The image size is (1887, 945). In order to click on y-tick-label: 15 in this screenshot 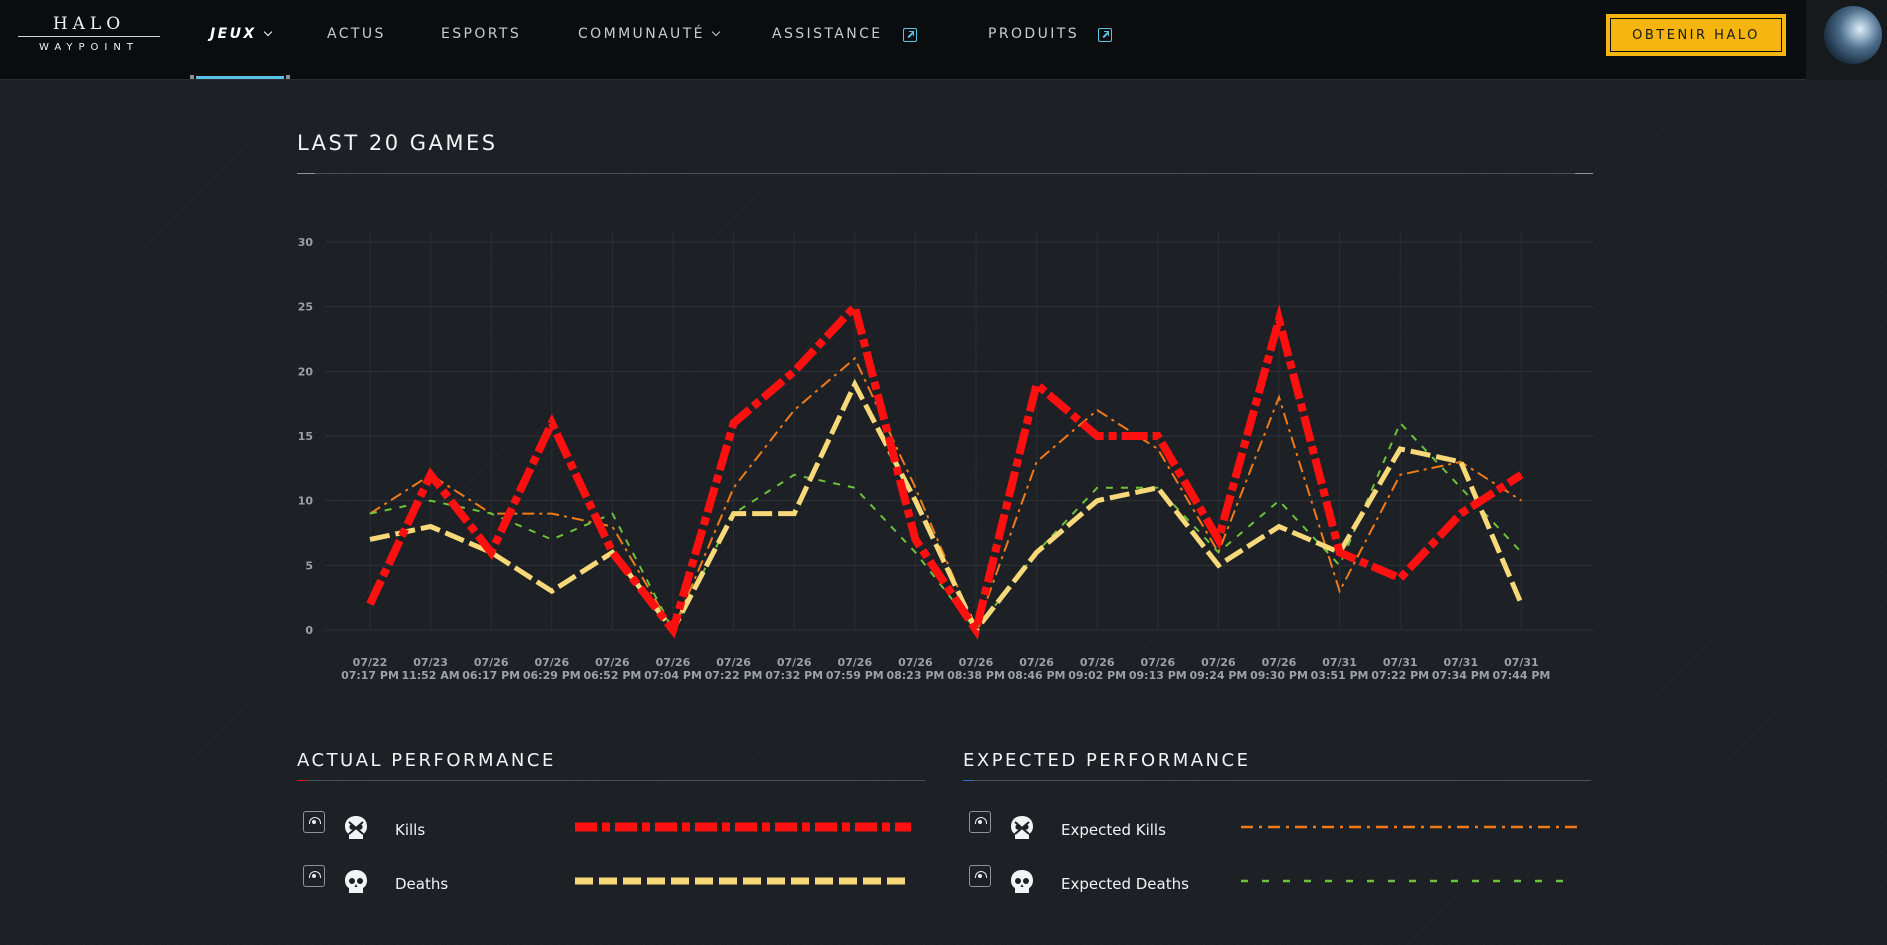, I will do `click(305, 436)`.